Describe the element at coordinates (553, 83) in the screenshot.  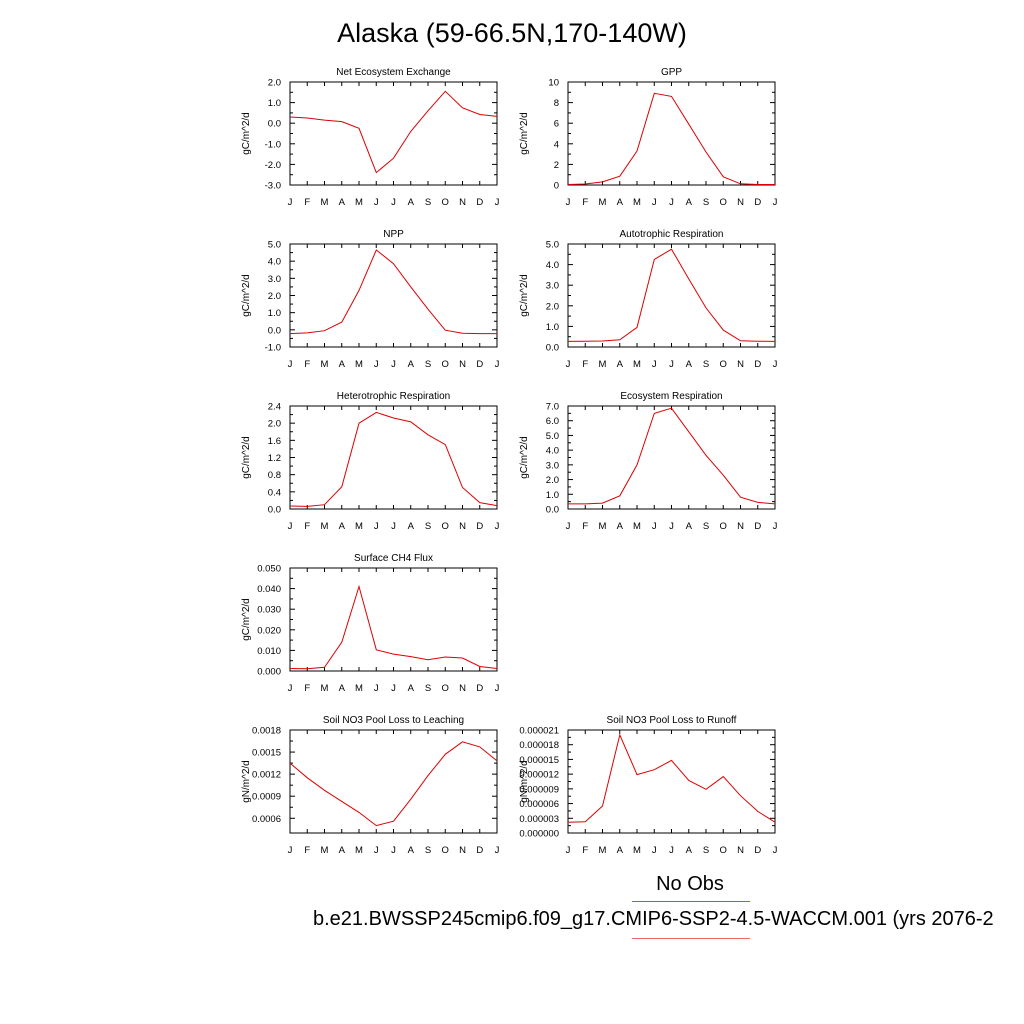
I see `y-tick-label: 10` at that location.